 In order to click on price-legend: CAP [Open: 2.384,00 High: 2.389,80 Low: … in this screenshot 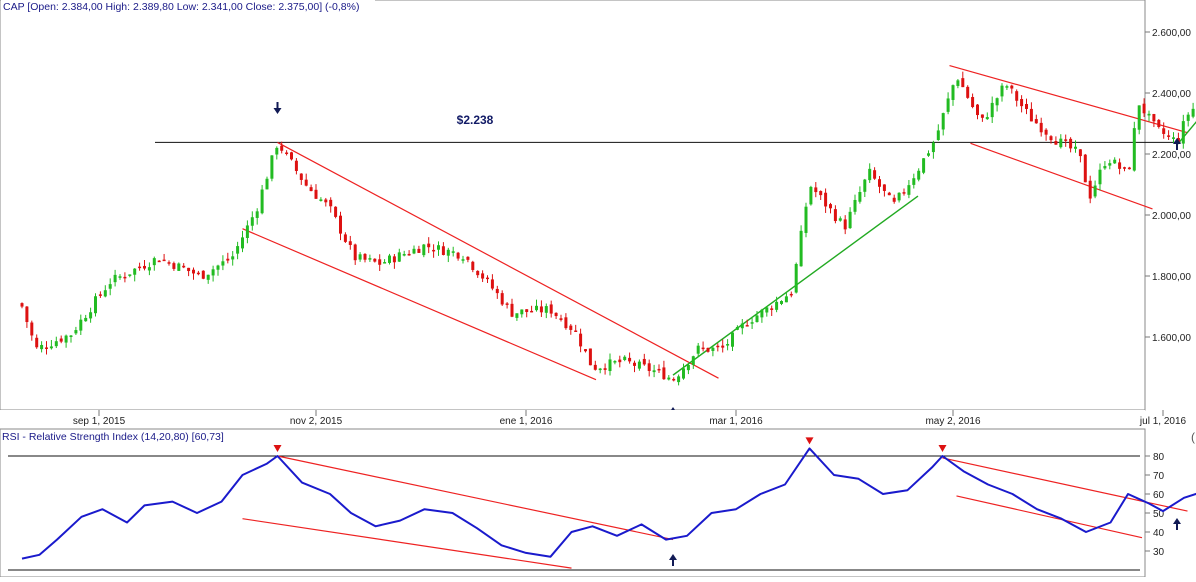, I will do `click(181, 7)`.